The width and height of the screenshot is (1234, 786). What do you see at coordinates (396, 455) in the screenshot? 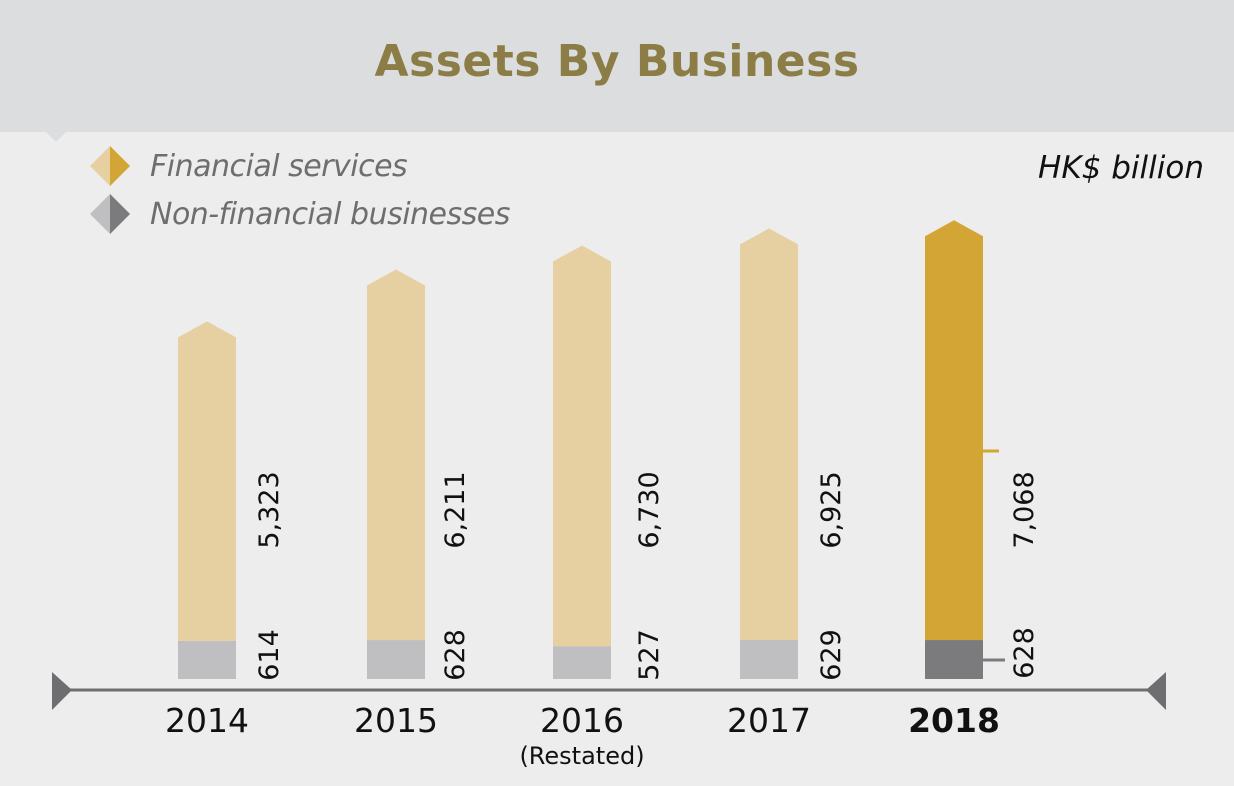
I see `bar-financial-2015` at bounding box center [396, 455].